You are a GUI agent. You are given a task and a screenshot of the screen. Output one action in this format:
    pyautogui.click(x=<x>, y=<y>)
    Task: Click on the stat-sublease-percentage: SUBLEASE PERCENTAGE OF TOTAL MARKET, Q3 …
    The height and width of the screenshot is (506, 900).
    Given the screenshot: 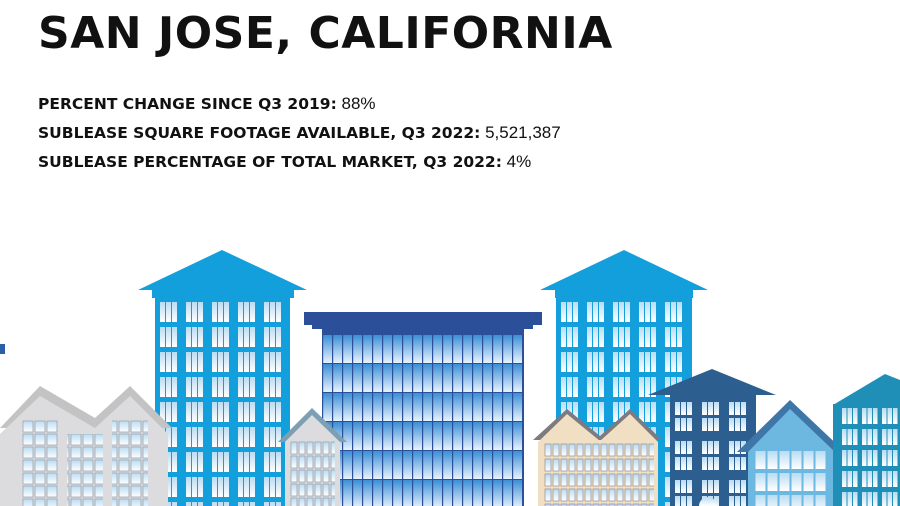 What is the action you would take?
    pyautogui.click(x=285, y=161)
    